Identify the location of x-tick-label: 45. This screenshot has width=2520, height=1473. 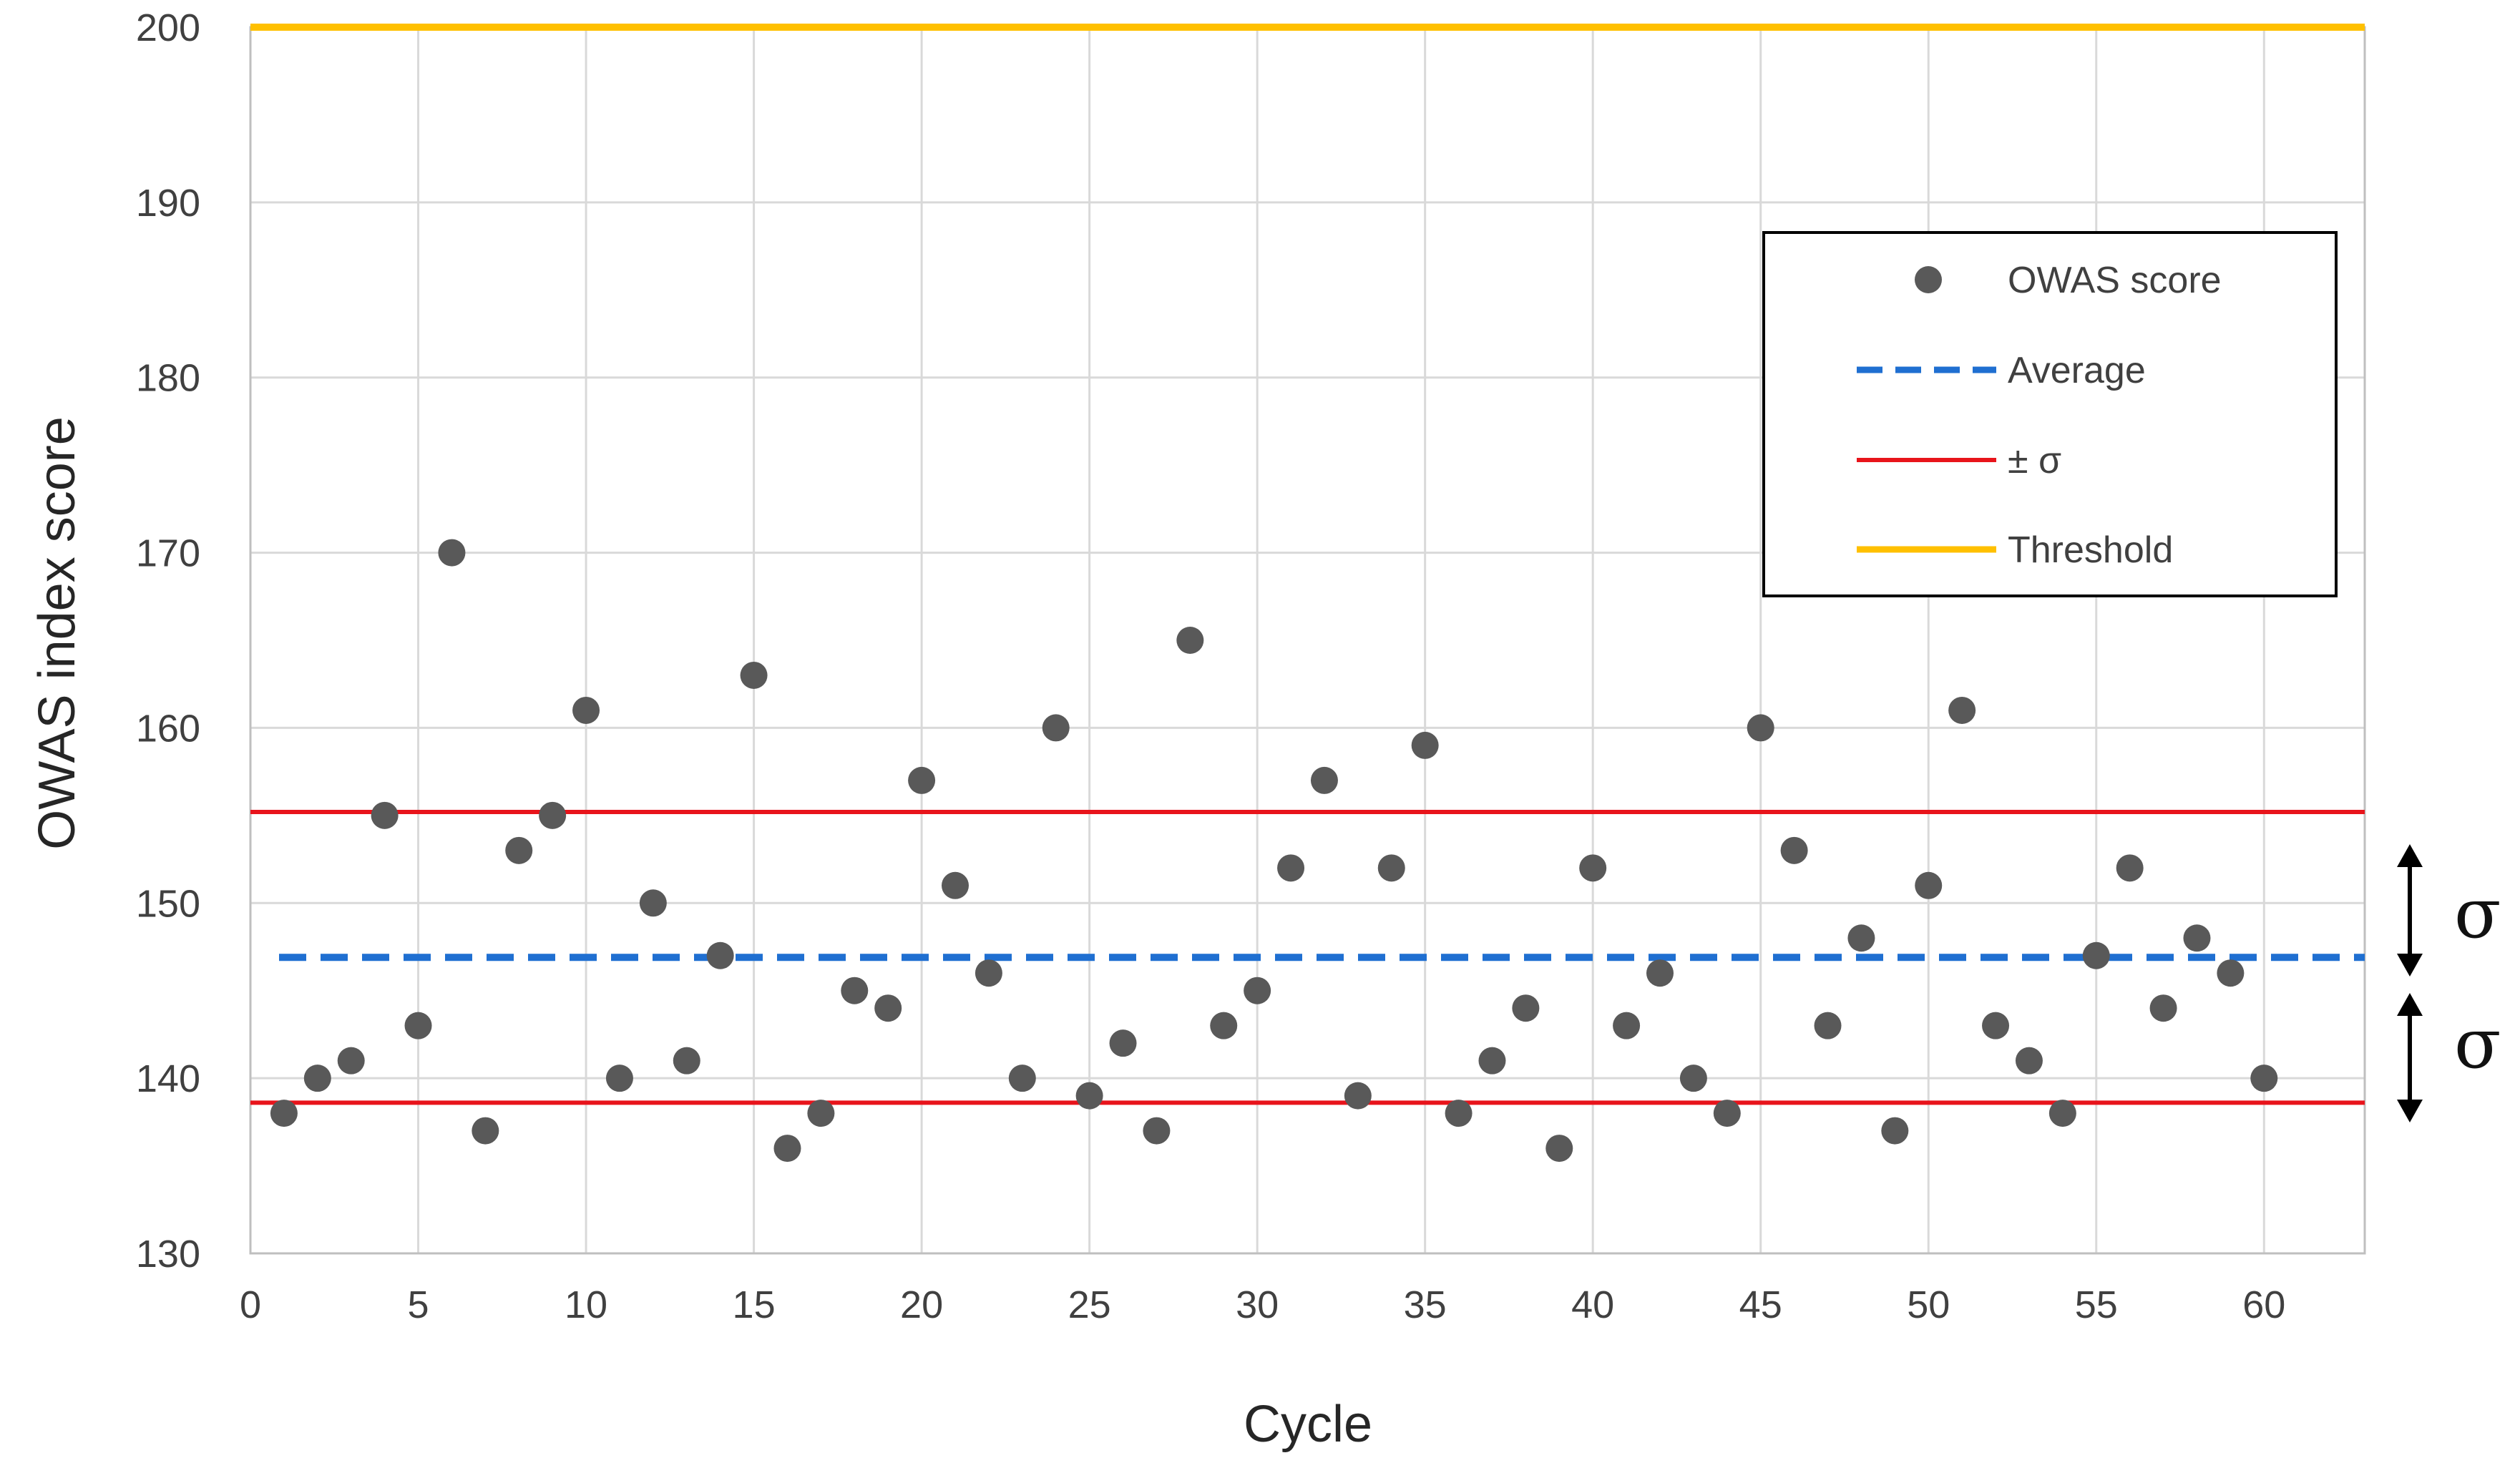
(1760, 1304).